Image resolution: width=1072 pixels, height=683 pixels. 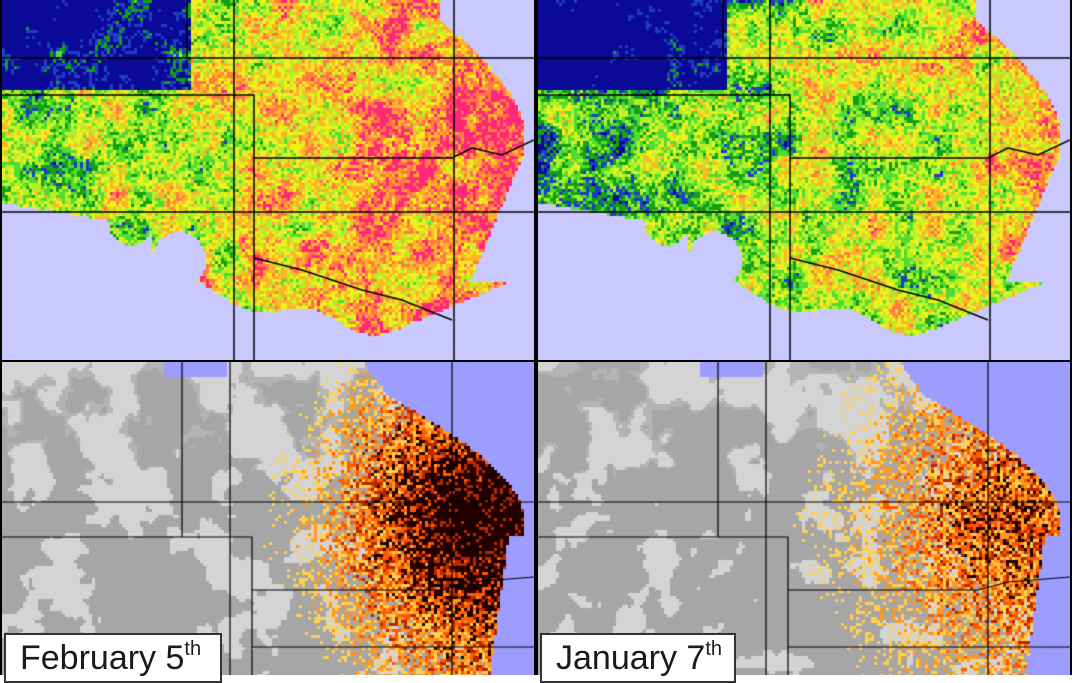 I want to click on vertical-divider, so click(x=536, y=337).